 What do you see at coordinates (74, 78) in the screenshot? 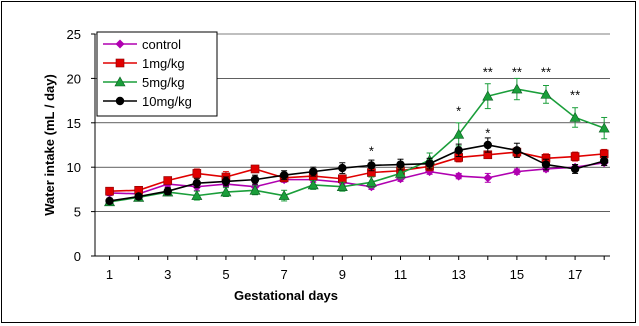
I see `y-tick-label: 20` at bounding box center [74, 78].